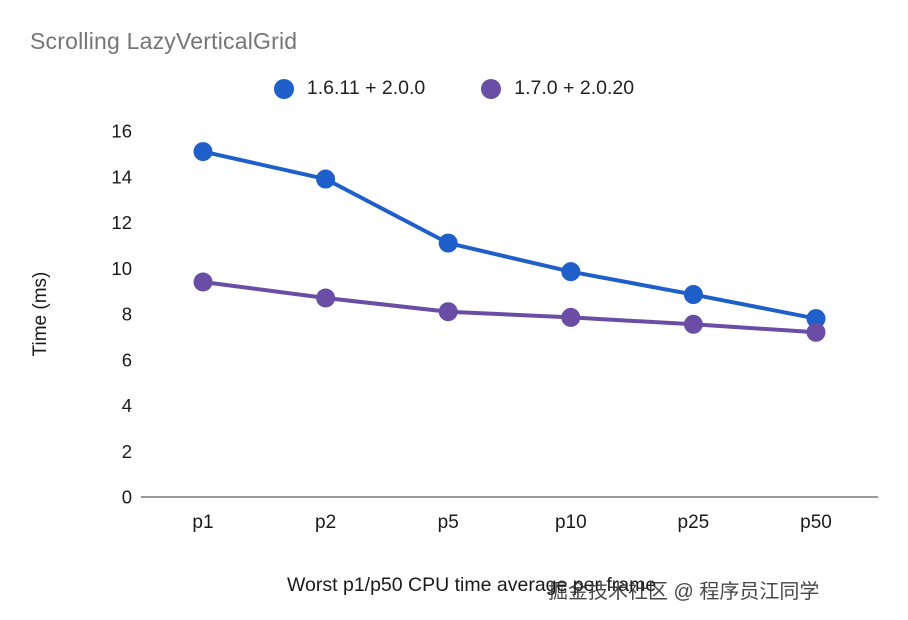  I want to click on y-tick-label: 16, so click(121, 131).